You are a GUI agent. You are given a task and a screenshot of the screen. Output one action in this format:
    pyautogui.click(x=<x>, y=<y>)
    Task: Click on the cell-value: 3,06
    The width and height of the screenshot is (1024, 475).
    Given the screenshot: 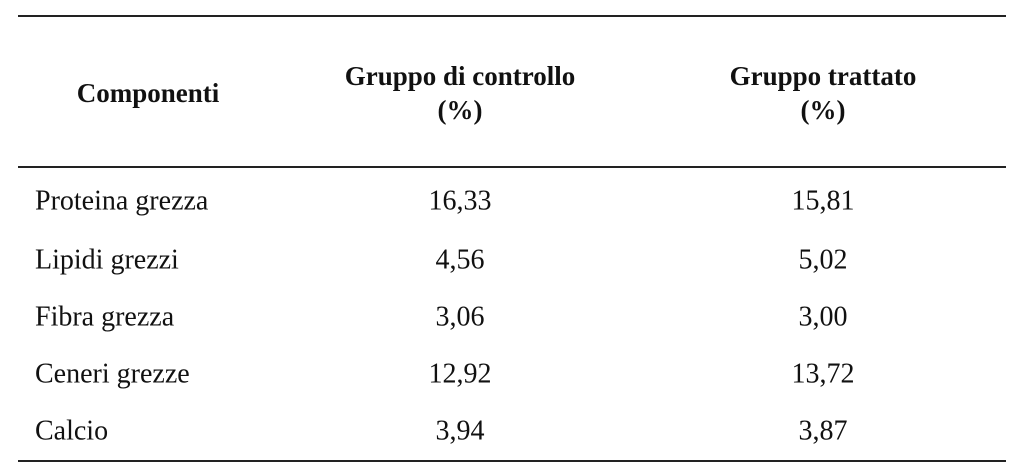 What is the action you would take?
    pyautogui.click(x=460, y=316)
    